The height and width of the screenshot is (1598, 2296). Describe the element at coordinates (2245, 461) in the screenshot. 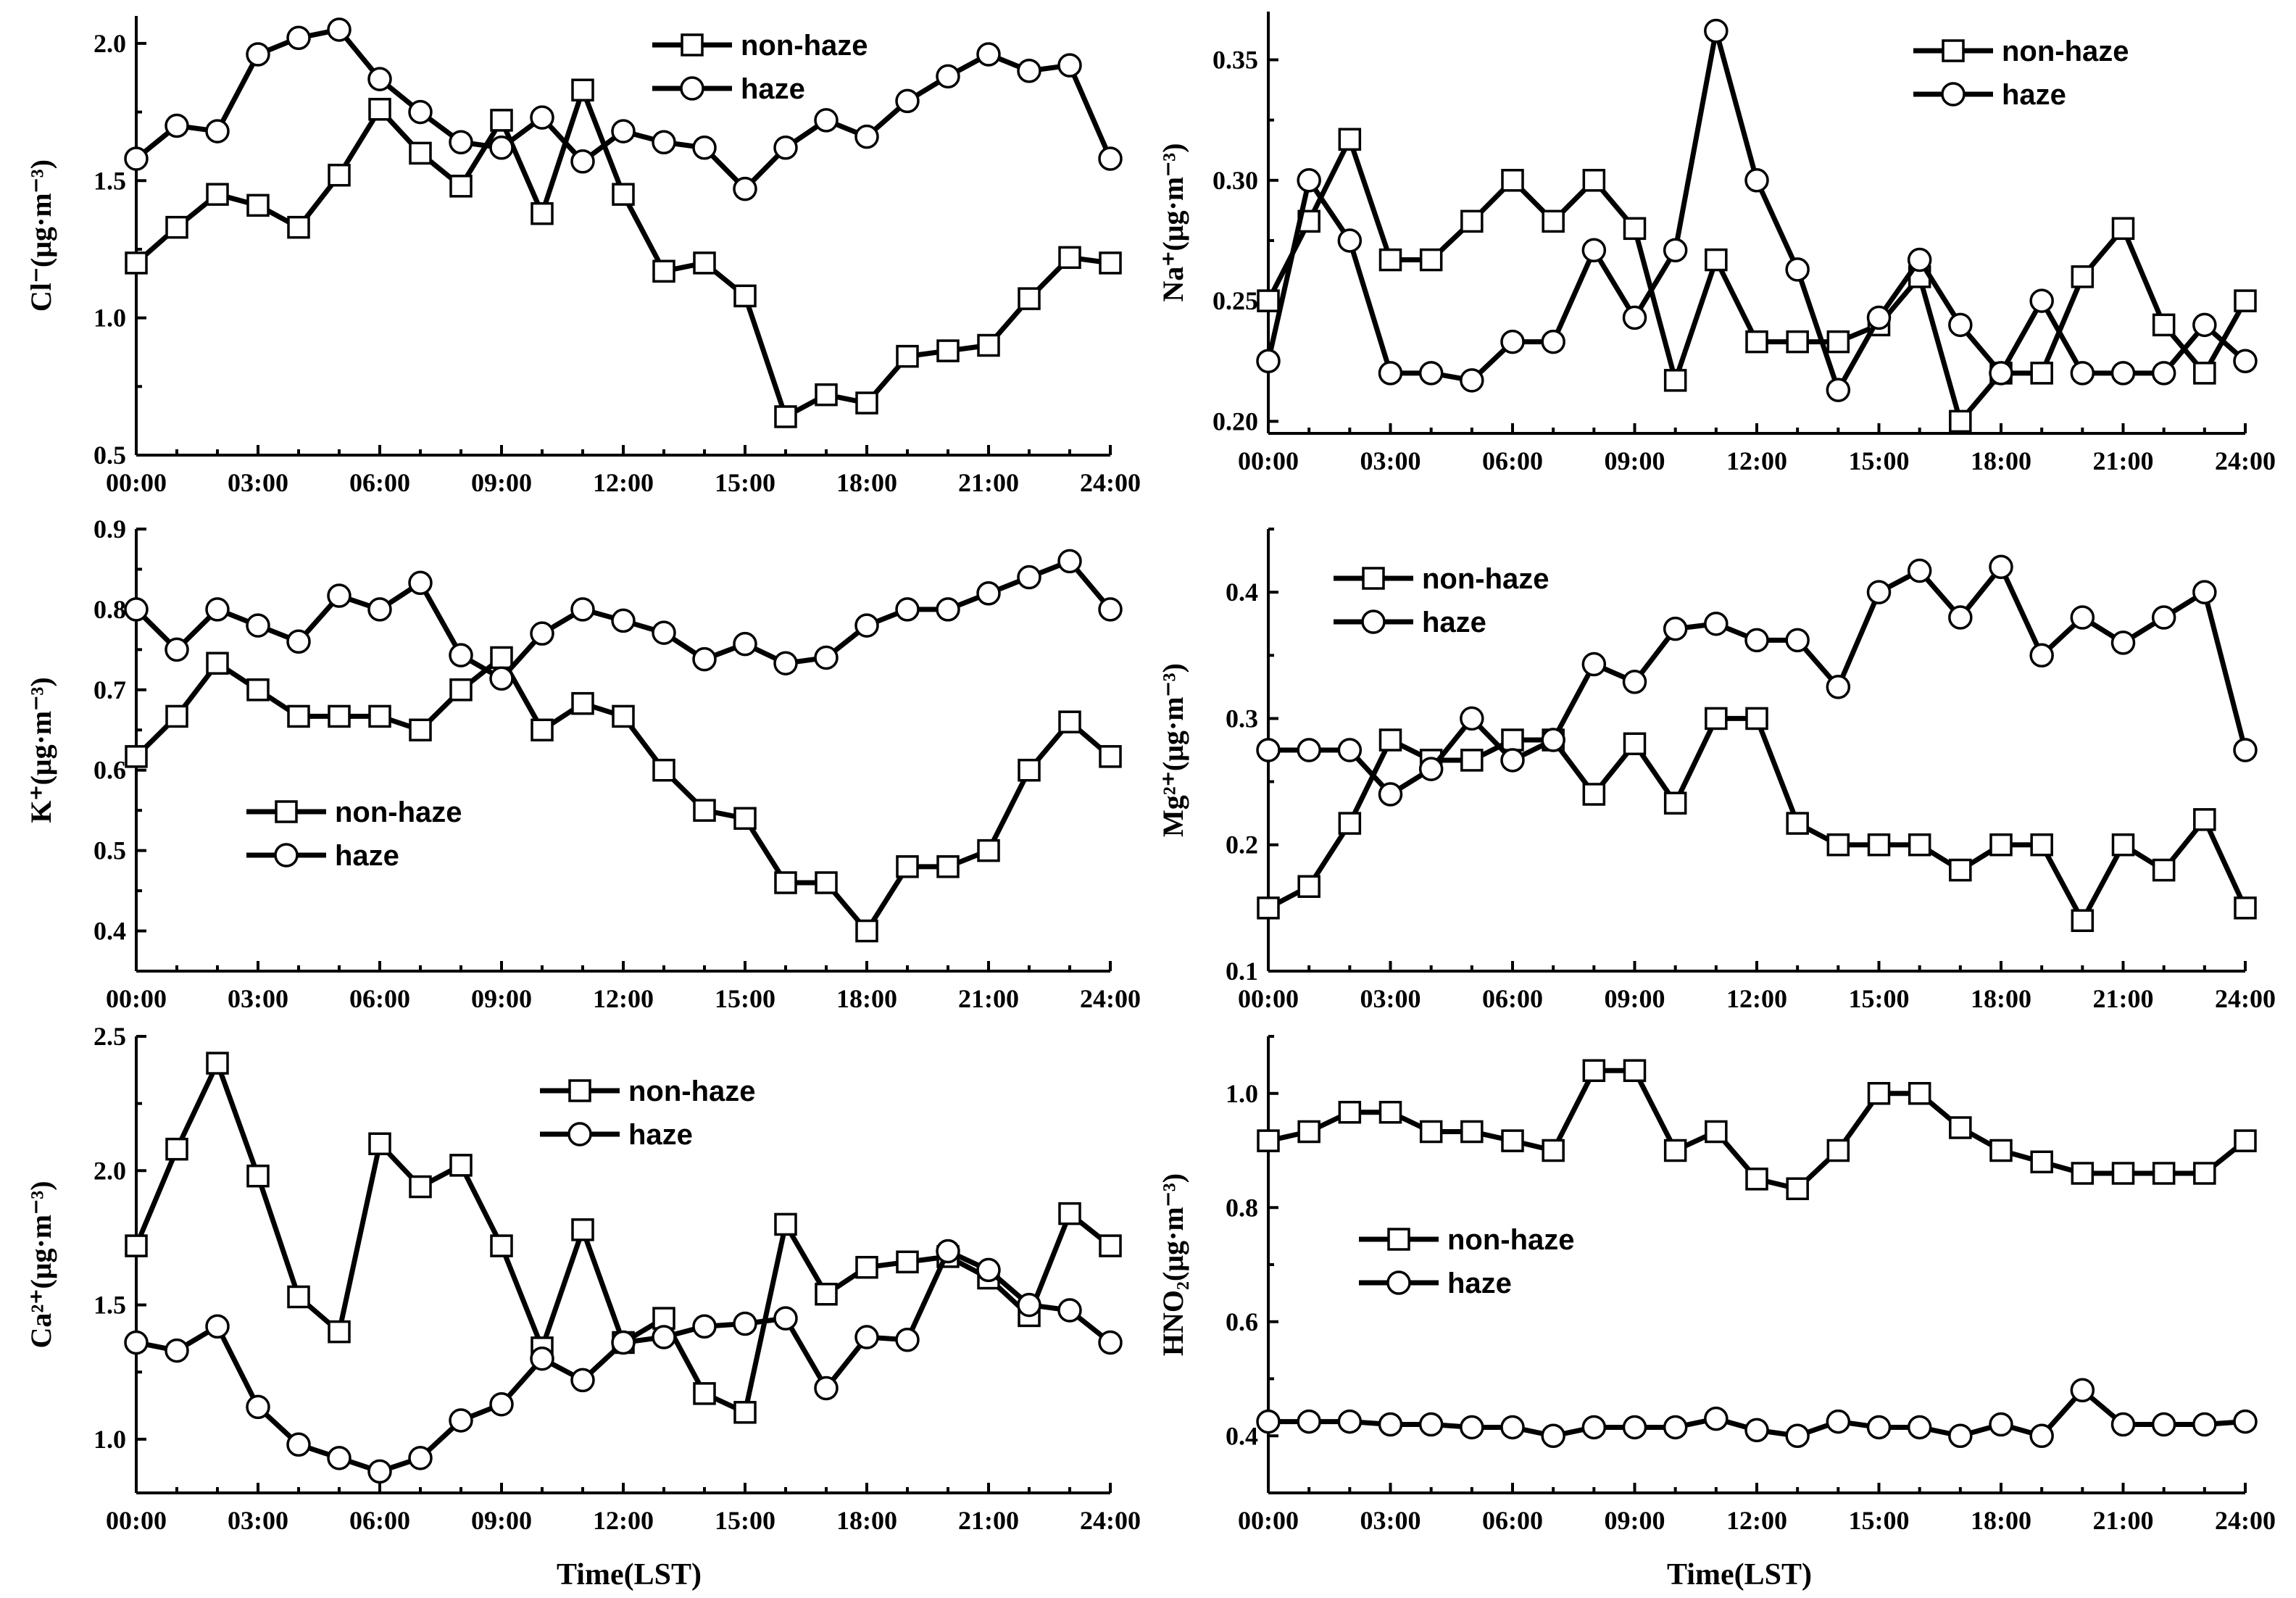

I see `x-tick-label: 24:00` at that location.